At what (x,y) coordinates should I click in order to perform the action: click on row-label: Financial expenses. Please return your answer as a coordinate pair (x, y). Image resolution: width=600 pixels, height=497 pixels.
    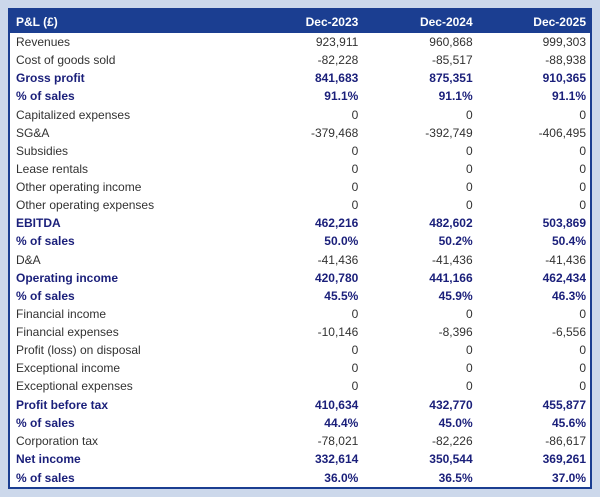
    Looking at the image, I should click on (67, 332).